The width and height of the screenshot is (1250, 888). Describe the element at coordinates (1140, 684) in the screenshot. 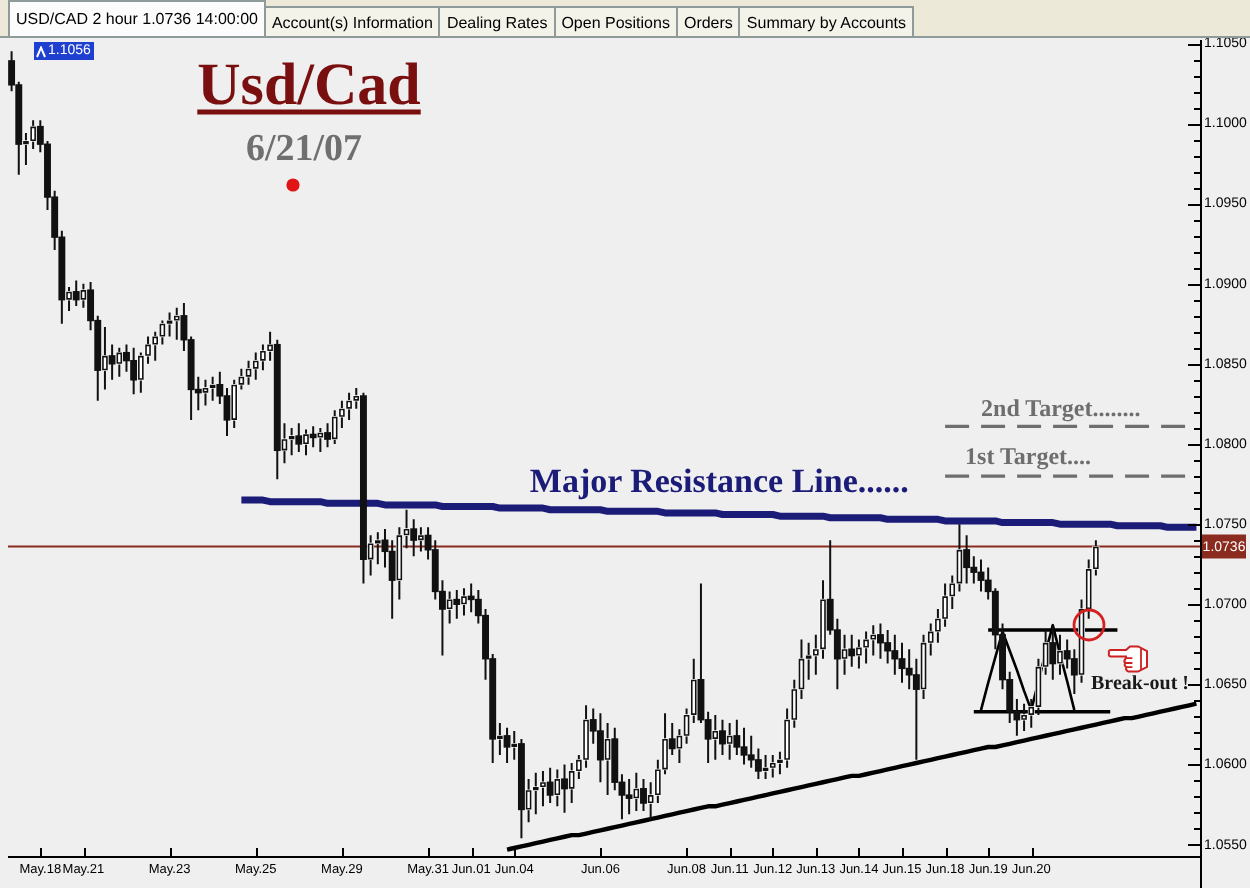

I see `annotation: Break-out !` at that location.